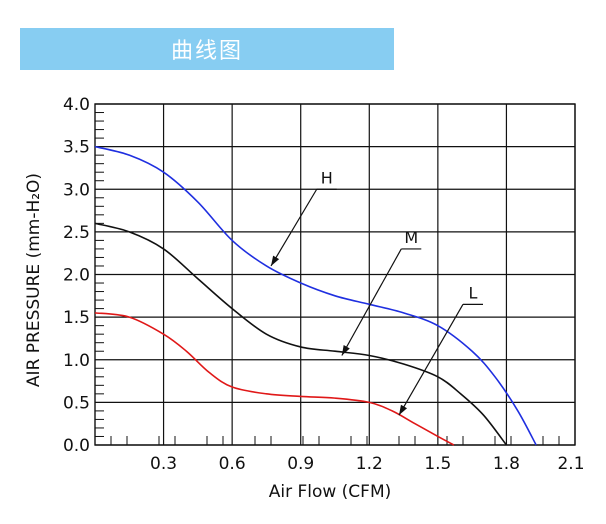 This screenshot has width=606, height=524. I want to click on y-tick-label: 0.5, so click(76, 403).